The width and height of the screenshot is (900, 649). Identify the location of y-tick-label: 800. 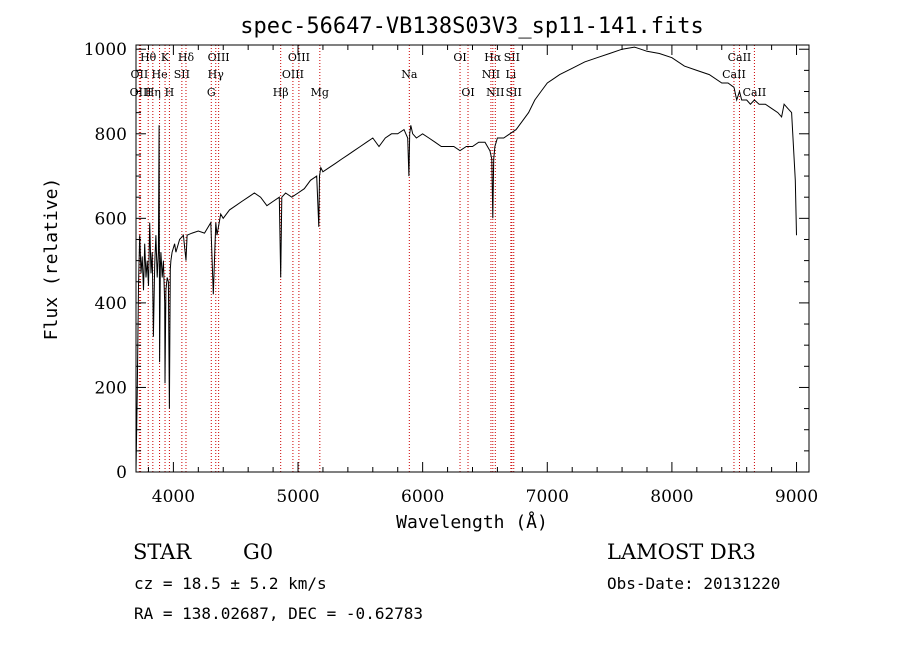
(111, 135).